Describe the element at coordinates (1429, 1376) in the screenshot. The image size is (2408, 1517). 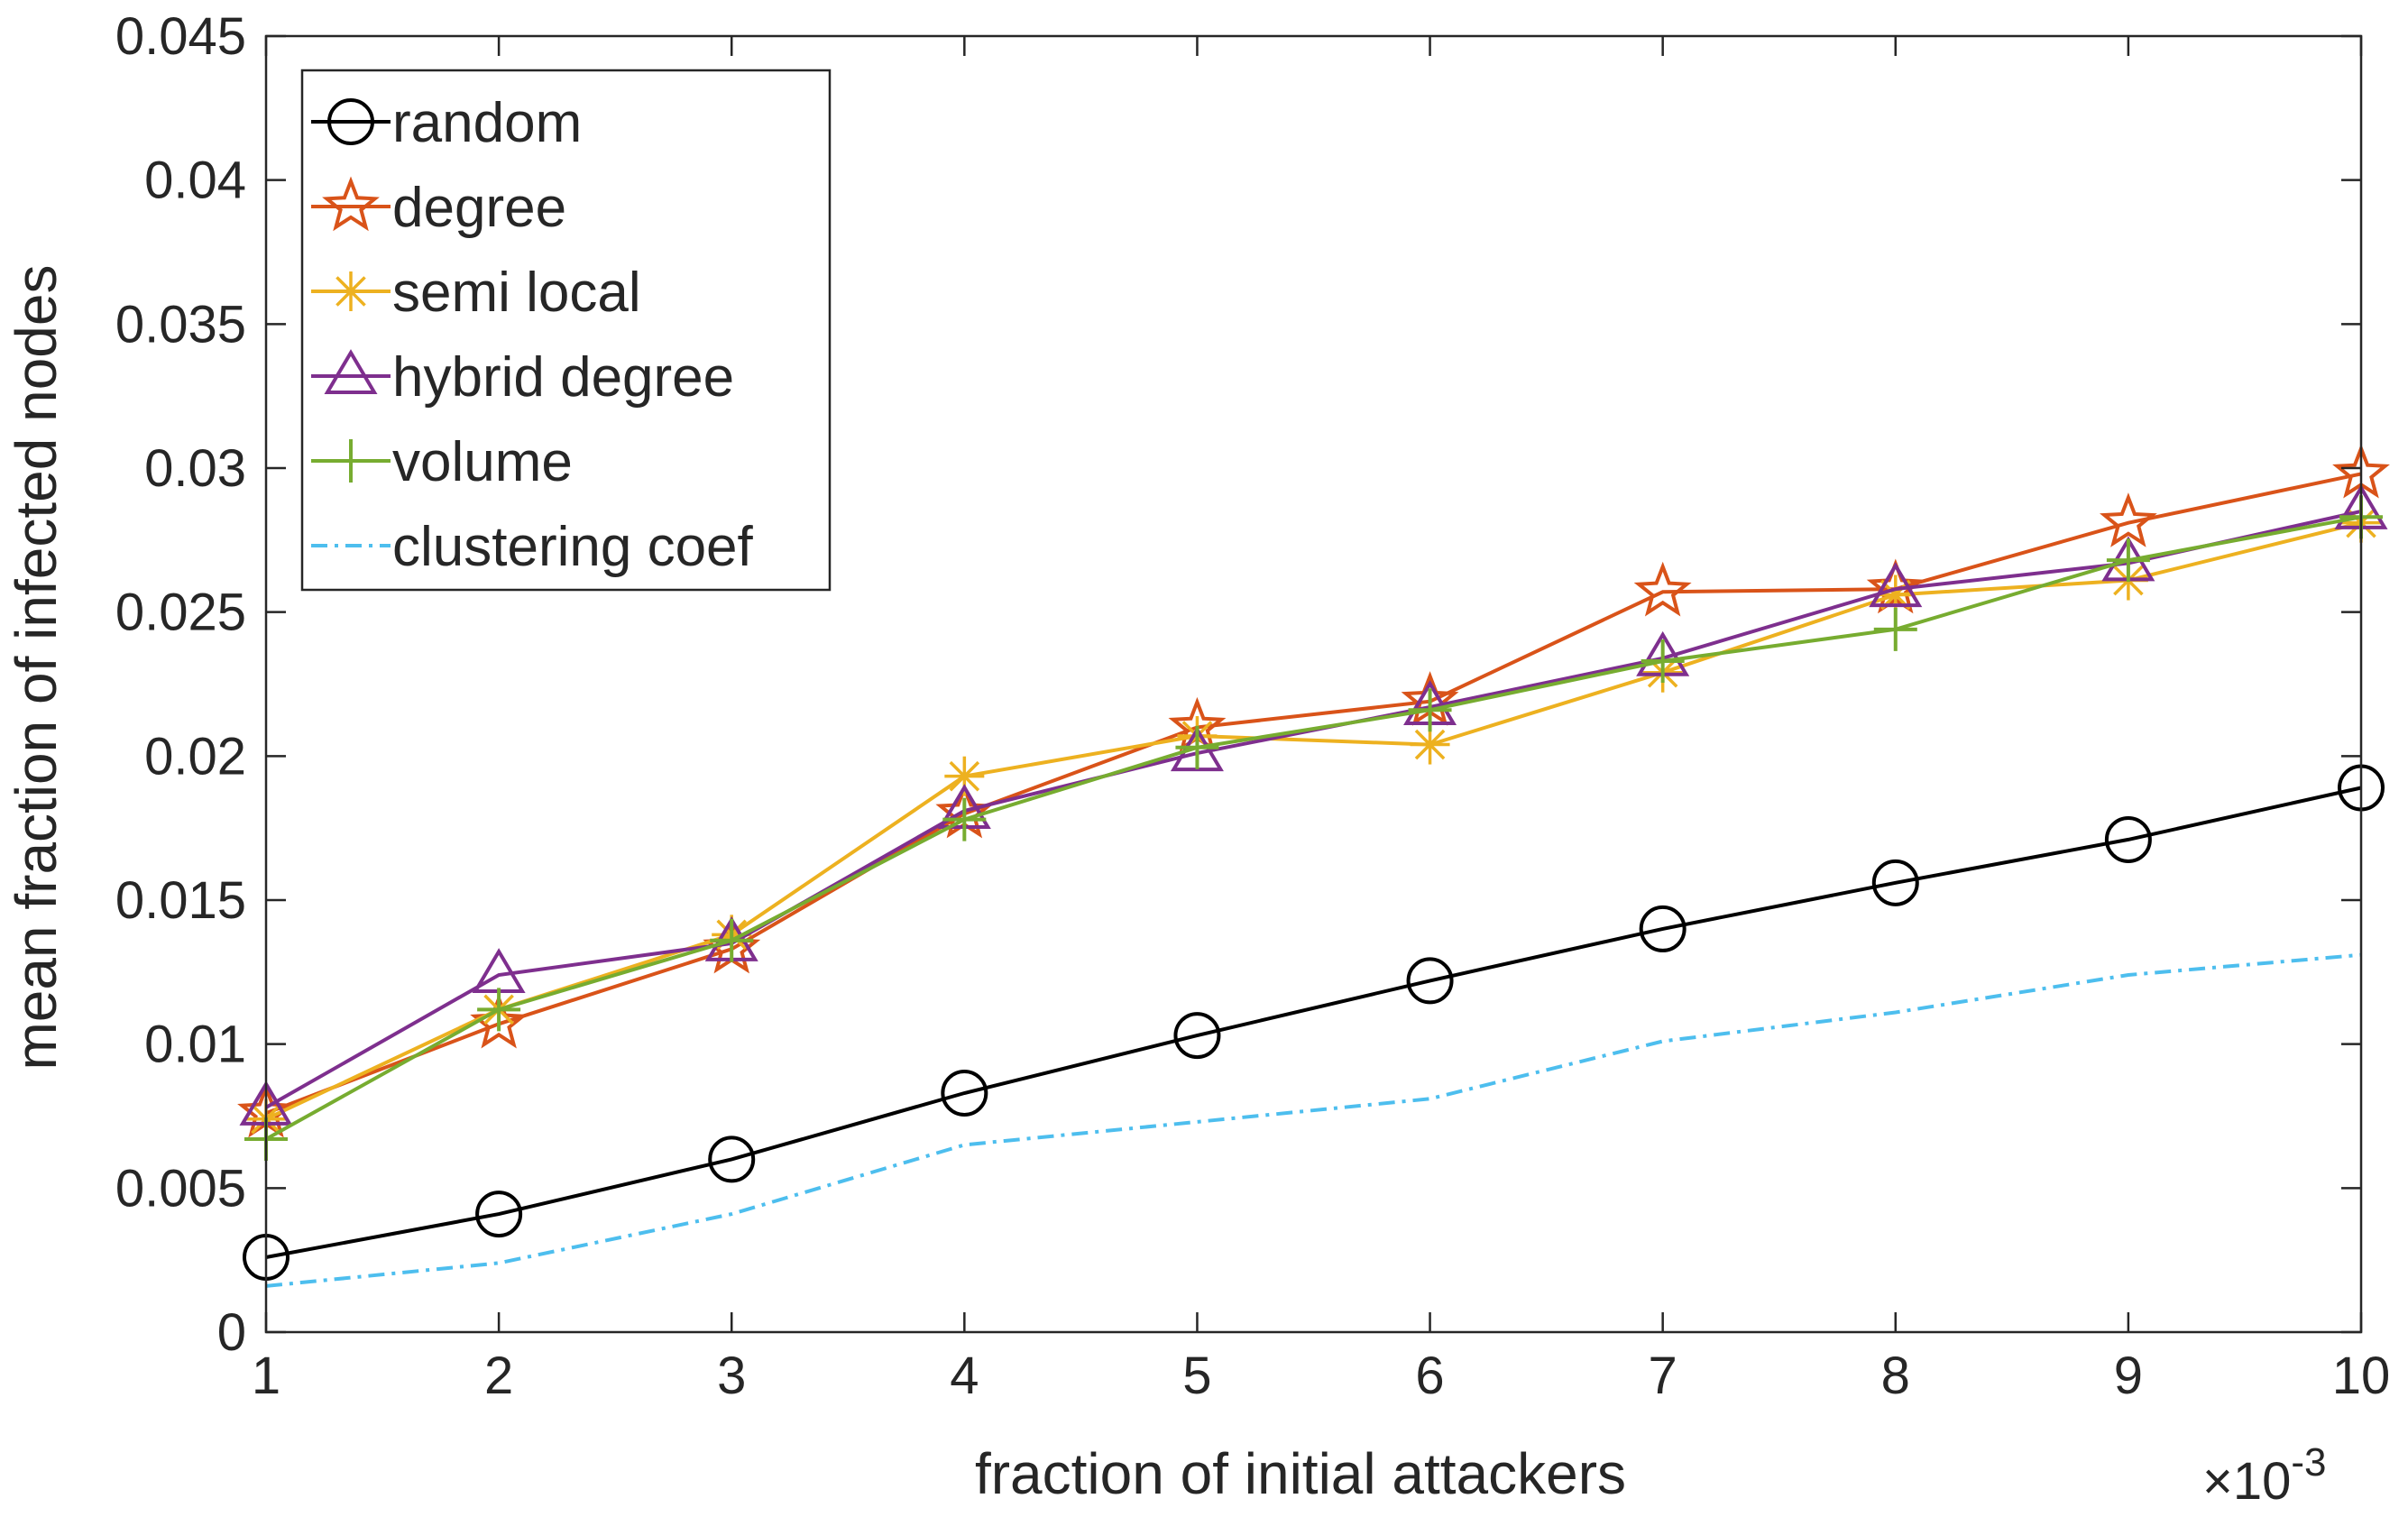
I see `x-tick-label: 6` at that location.